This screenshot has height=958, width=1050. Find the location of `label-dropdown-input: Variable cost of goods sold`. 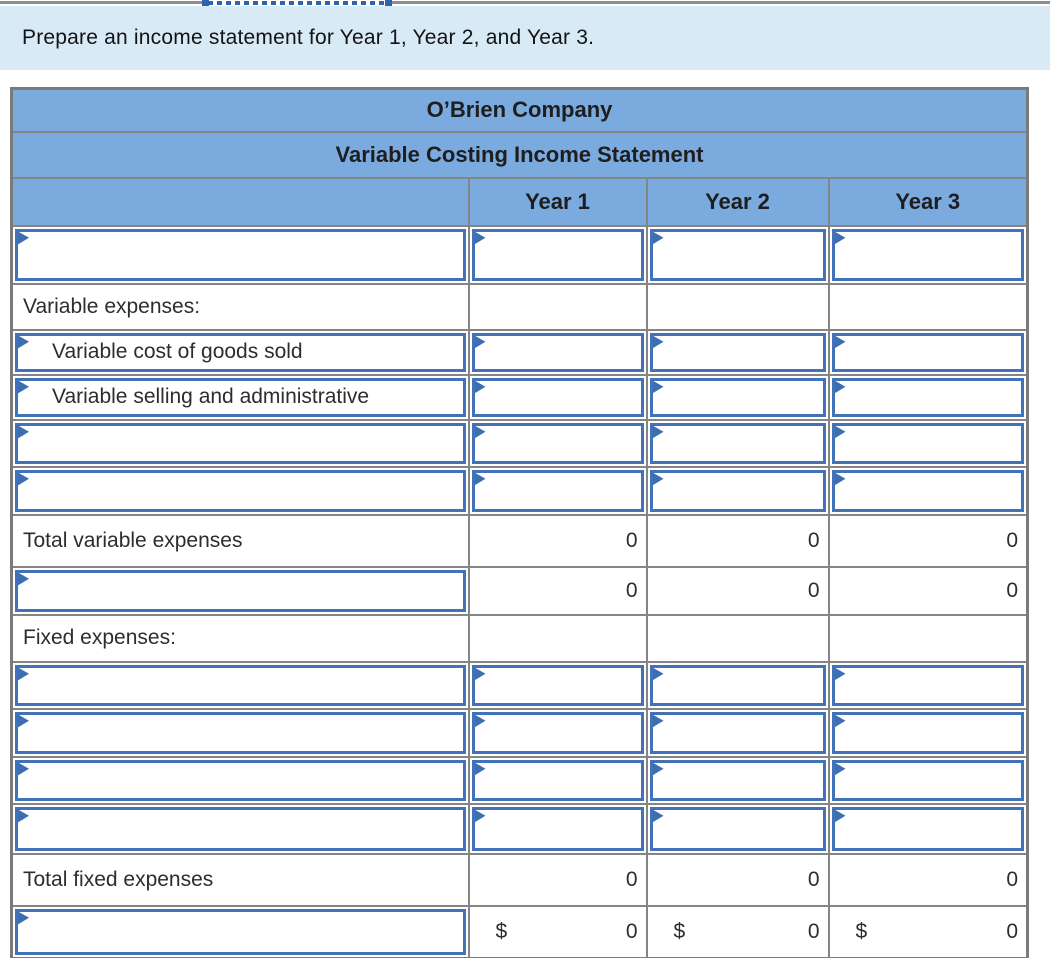

label-dropdown-input: Variable cost of goods sold is located at coordinates (240, 352).